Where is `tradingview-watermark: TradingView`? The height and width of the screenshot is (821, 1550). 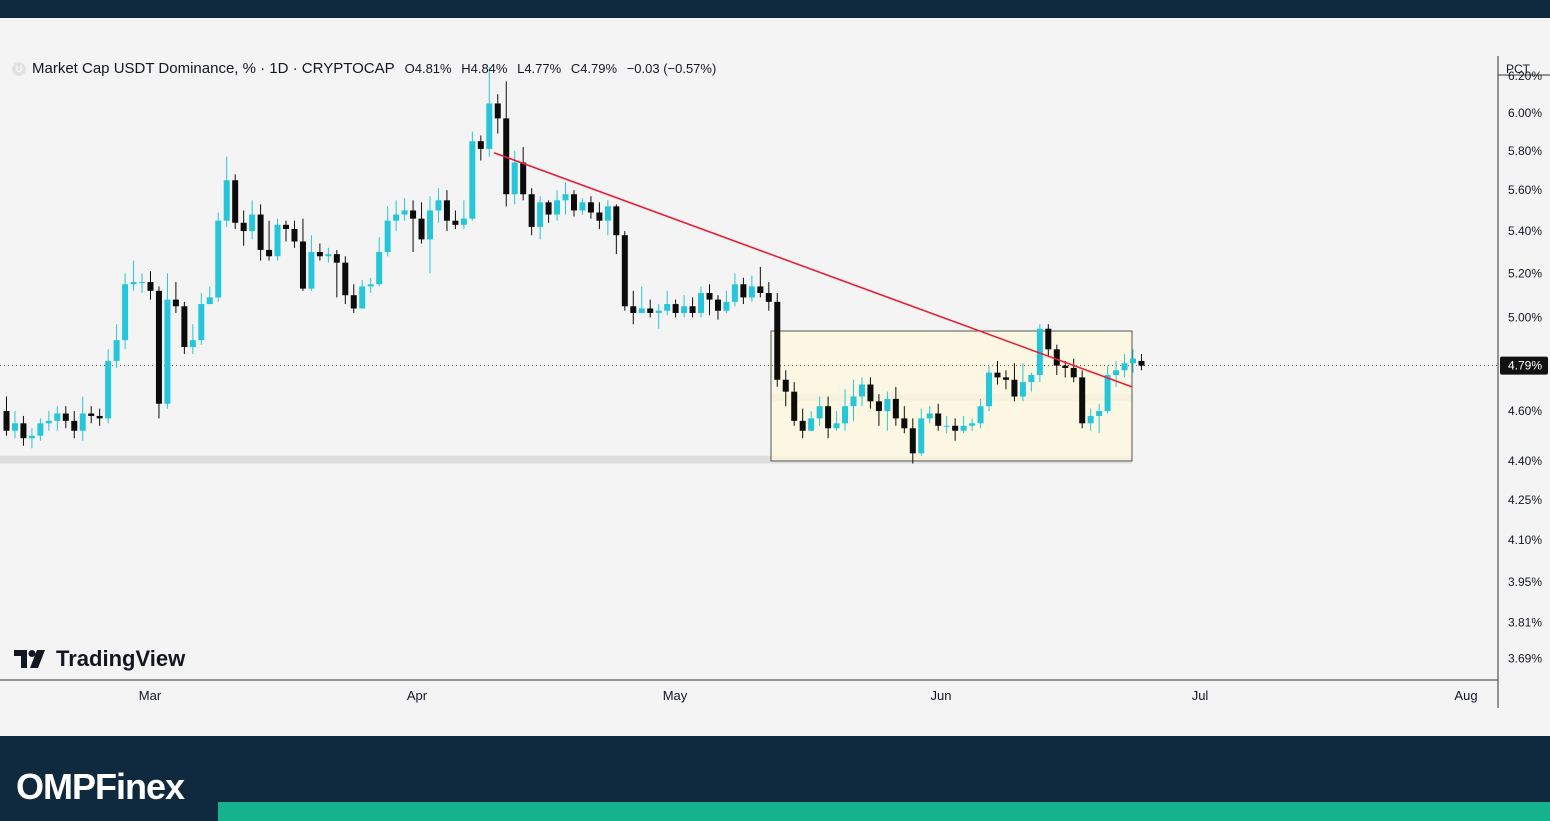
tradingview-watermark: TradingView is located at coordinates (99, 659).